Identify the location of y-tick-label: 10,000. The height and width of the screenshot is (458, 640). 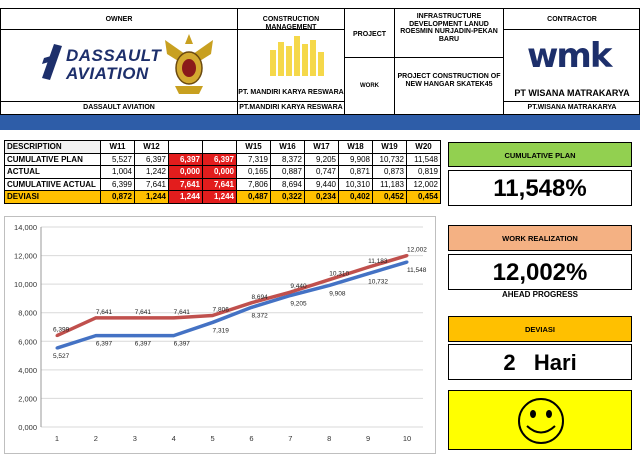
(25, 284).